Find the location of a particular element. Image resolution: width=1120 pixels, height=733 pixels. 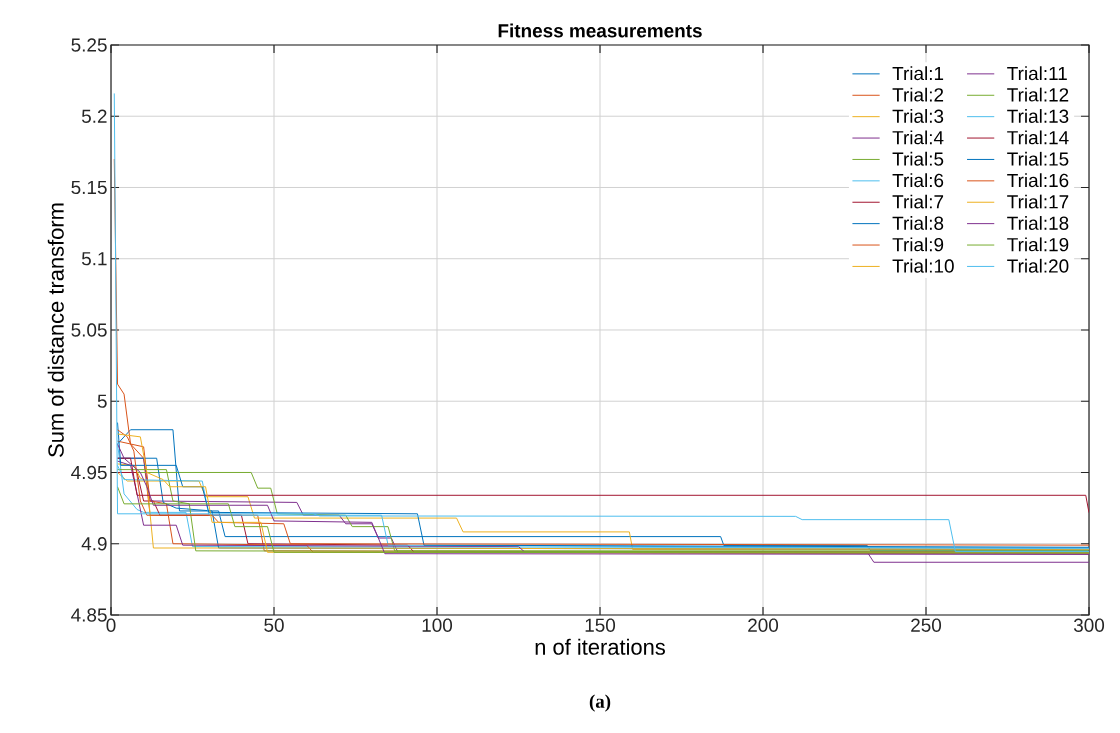

y-tick-label: 5.05 is located at coordinates (89, 330).